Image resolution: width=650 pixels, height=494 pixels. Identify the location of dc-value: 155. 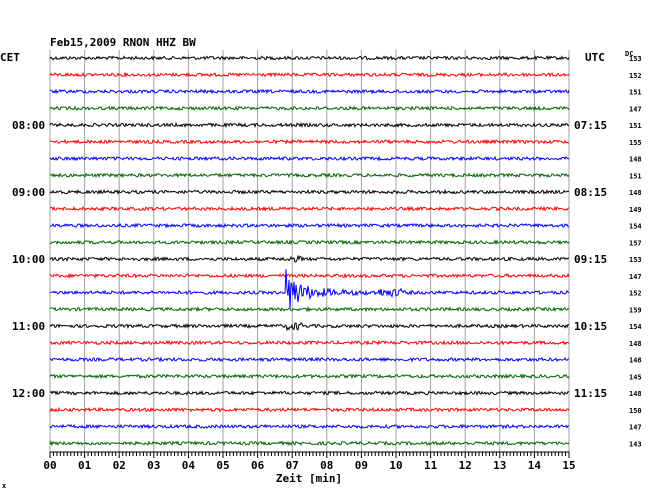
(635, 143).